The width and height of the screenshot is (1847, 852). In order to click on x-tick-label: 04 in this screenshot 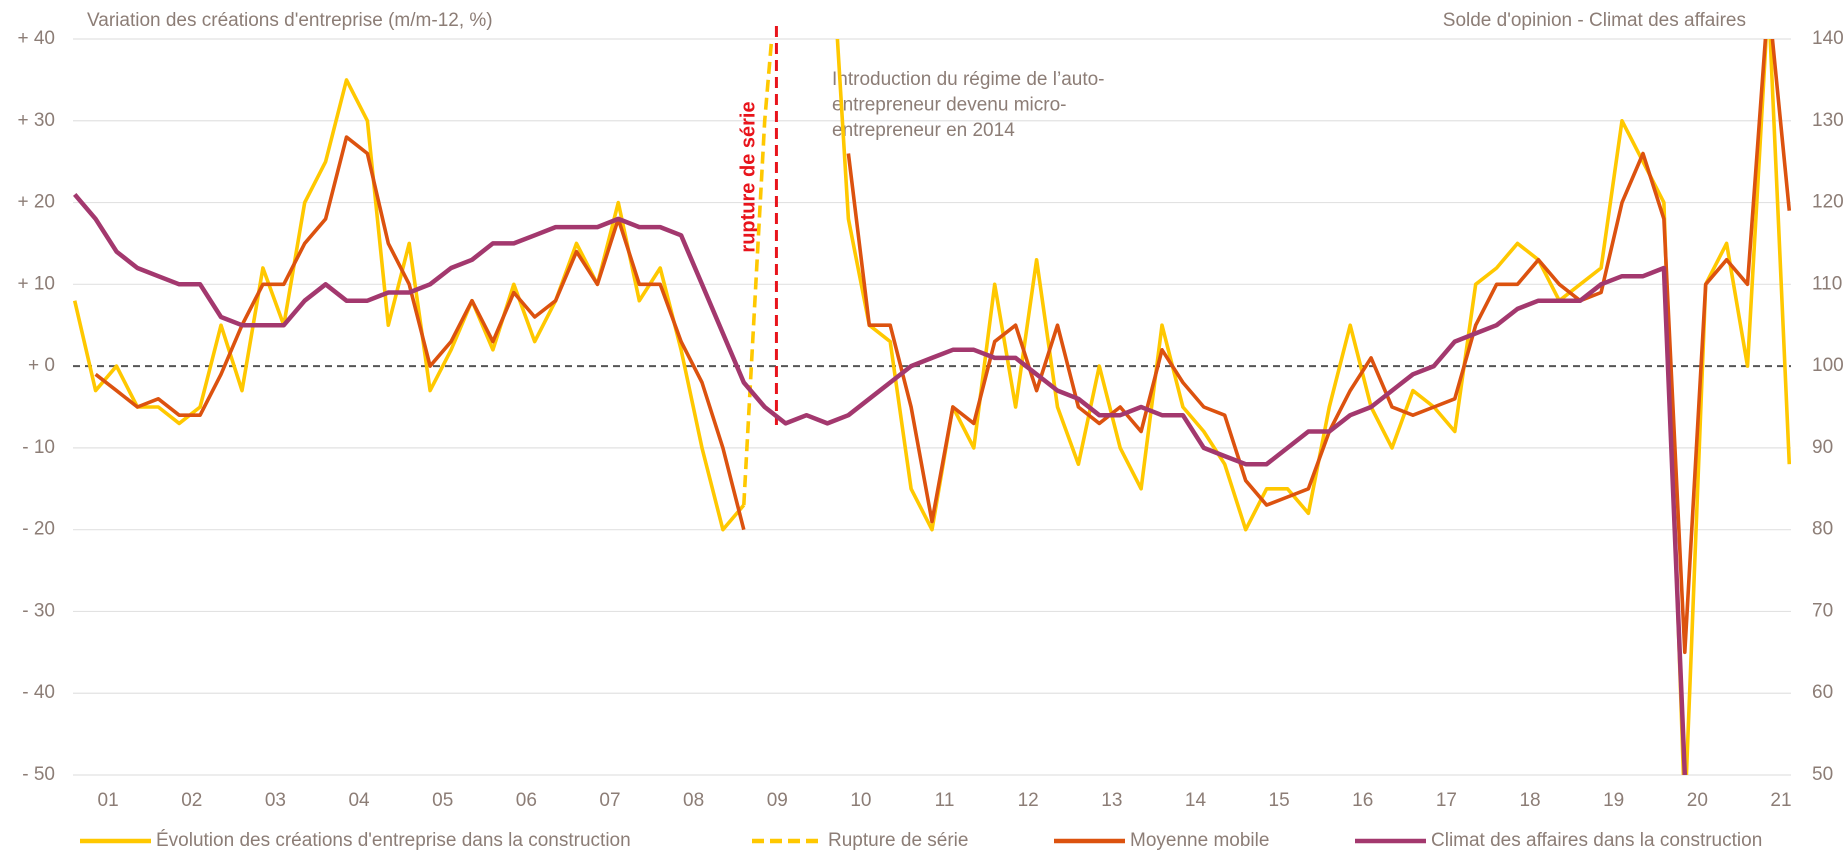, I will do `click(359, 800)`.